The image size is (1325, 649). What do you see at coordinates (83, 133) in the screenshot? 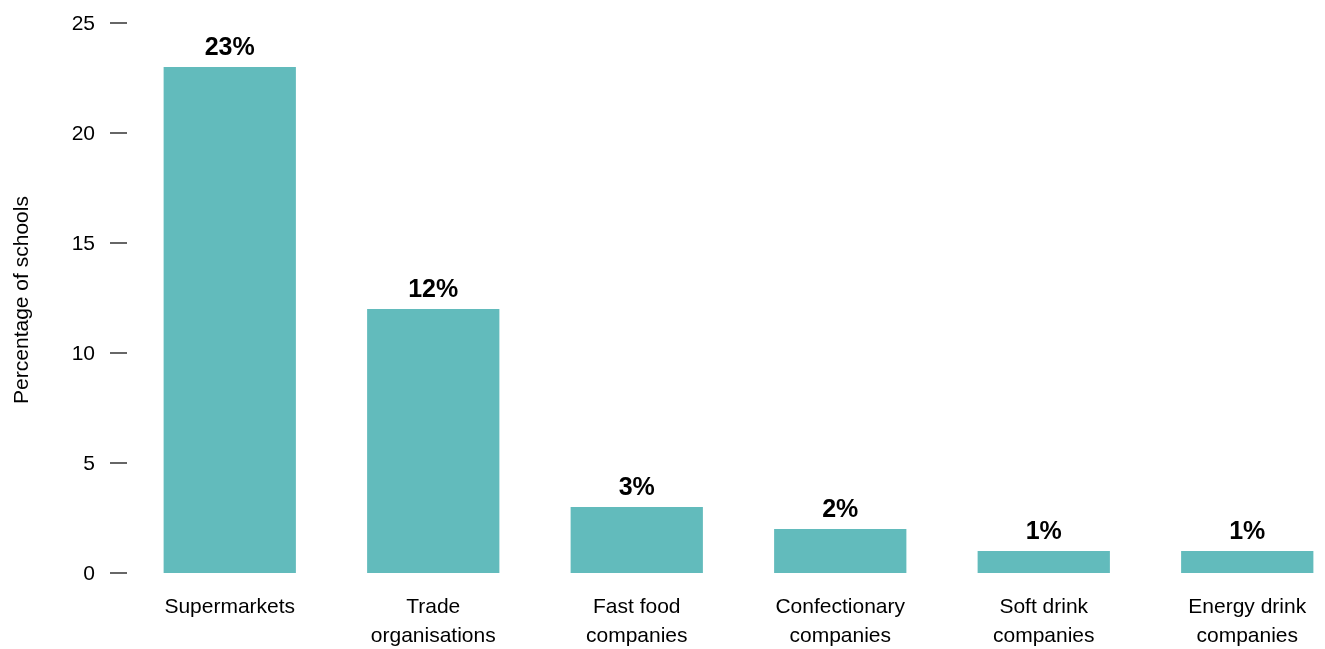
I see `y-tick-label: 20` at bounding box center [83, 133].